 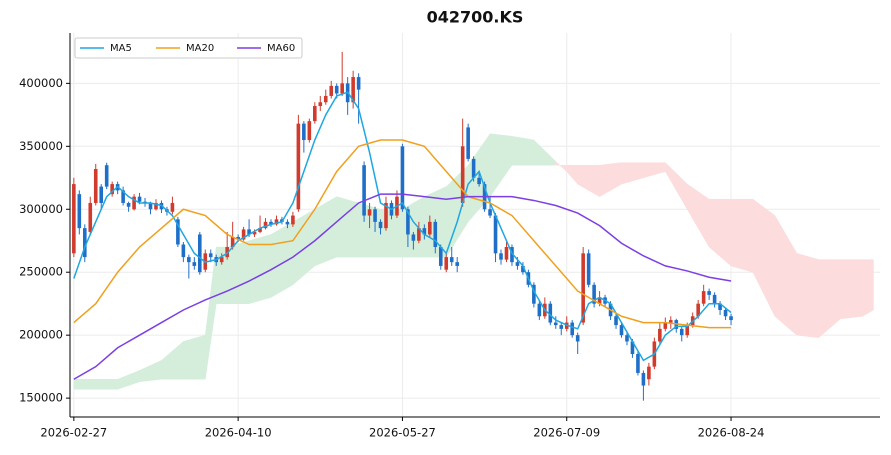 I want to click on x-tick-label: 2026-07-09, so click(x=566, y=433).